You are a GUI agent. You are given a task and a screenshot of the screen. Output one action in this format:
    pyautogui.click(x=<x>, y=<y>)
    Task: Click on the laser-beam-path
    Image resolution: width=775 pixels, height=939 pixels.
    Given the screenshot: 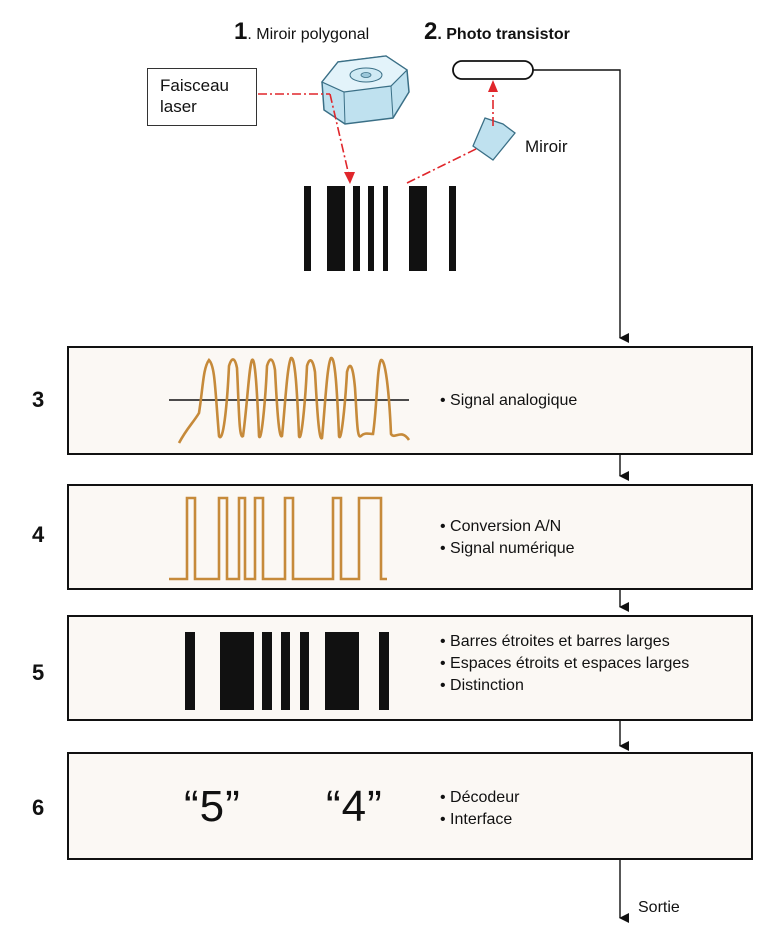 What is the action you would take?
    pyautogui.click(x=376, y=137)
    